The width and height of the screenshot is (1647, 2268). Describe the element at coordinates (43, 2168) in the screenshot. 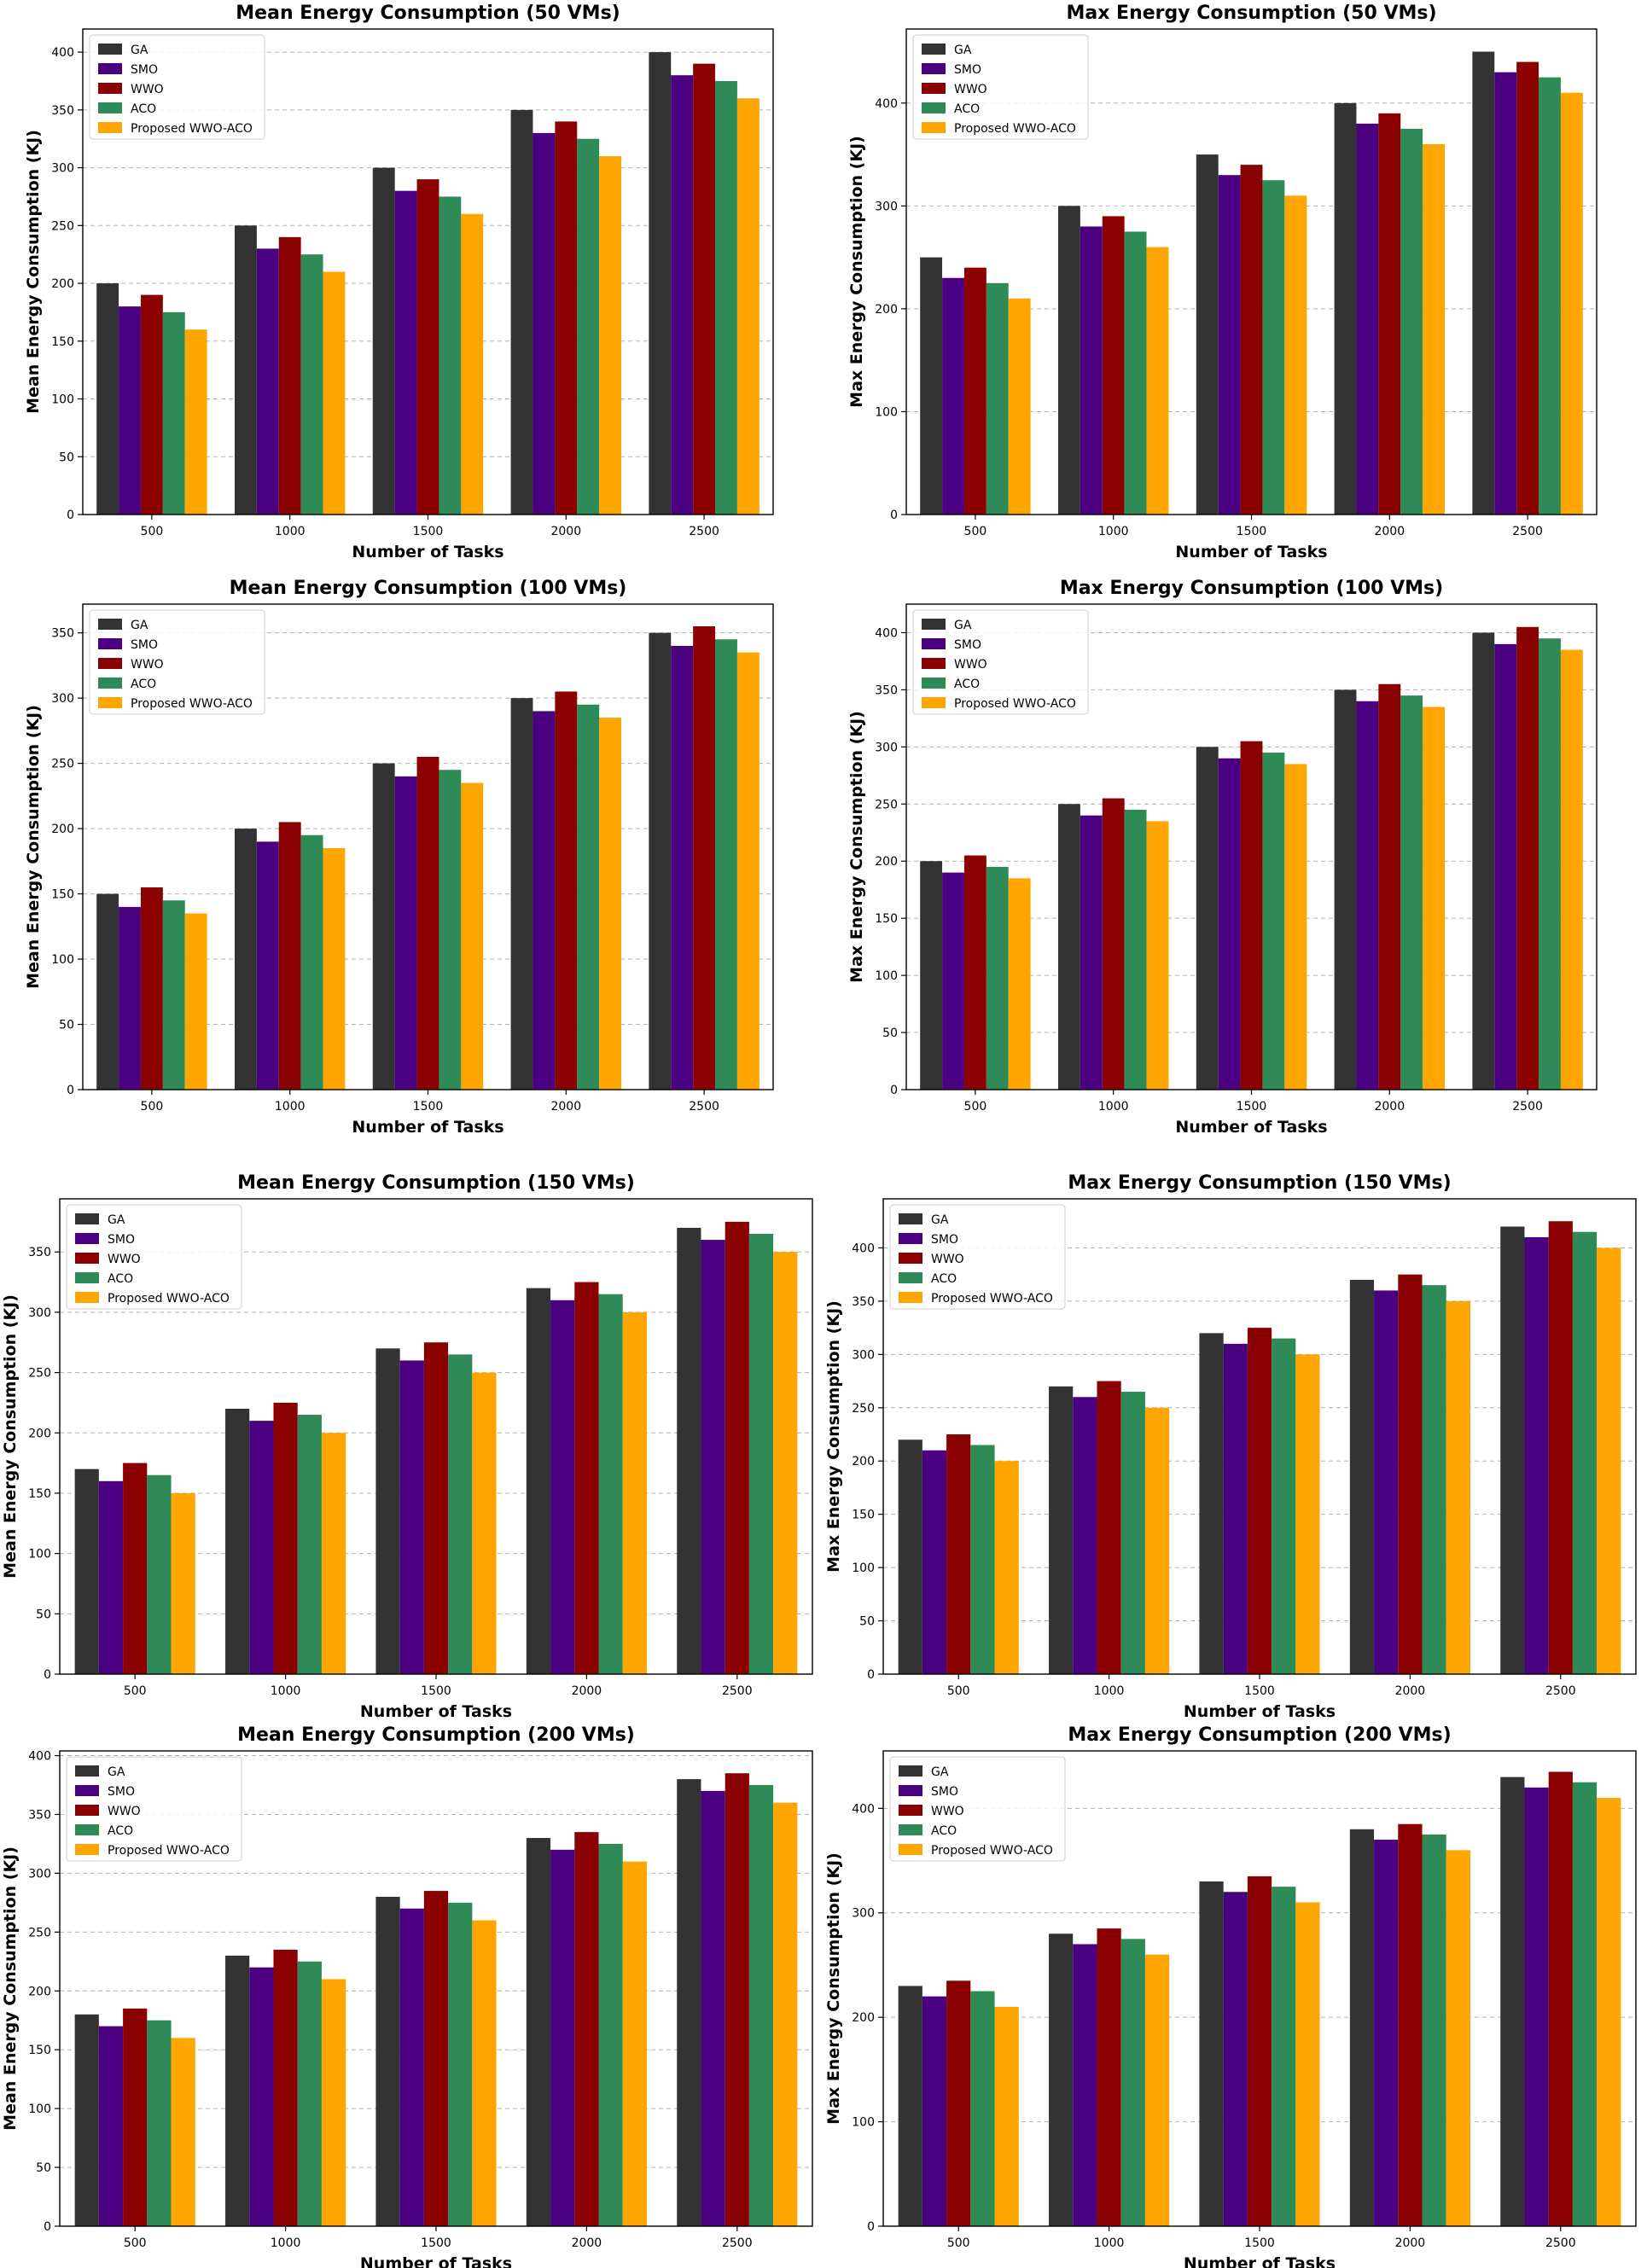

I see `y-tick-label: 50` at that location.